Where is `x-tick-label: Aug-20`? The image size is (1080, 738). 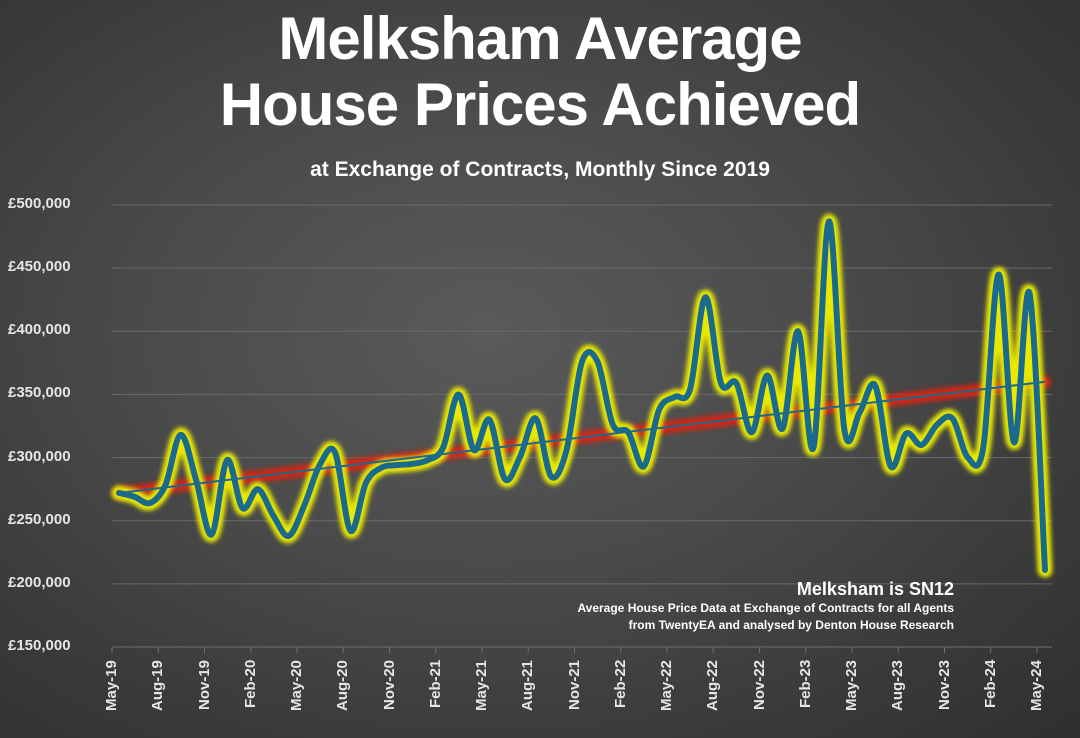 x-tick-label: Aug-20 is located at coordinates (343, 685).